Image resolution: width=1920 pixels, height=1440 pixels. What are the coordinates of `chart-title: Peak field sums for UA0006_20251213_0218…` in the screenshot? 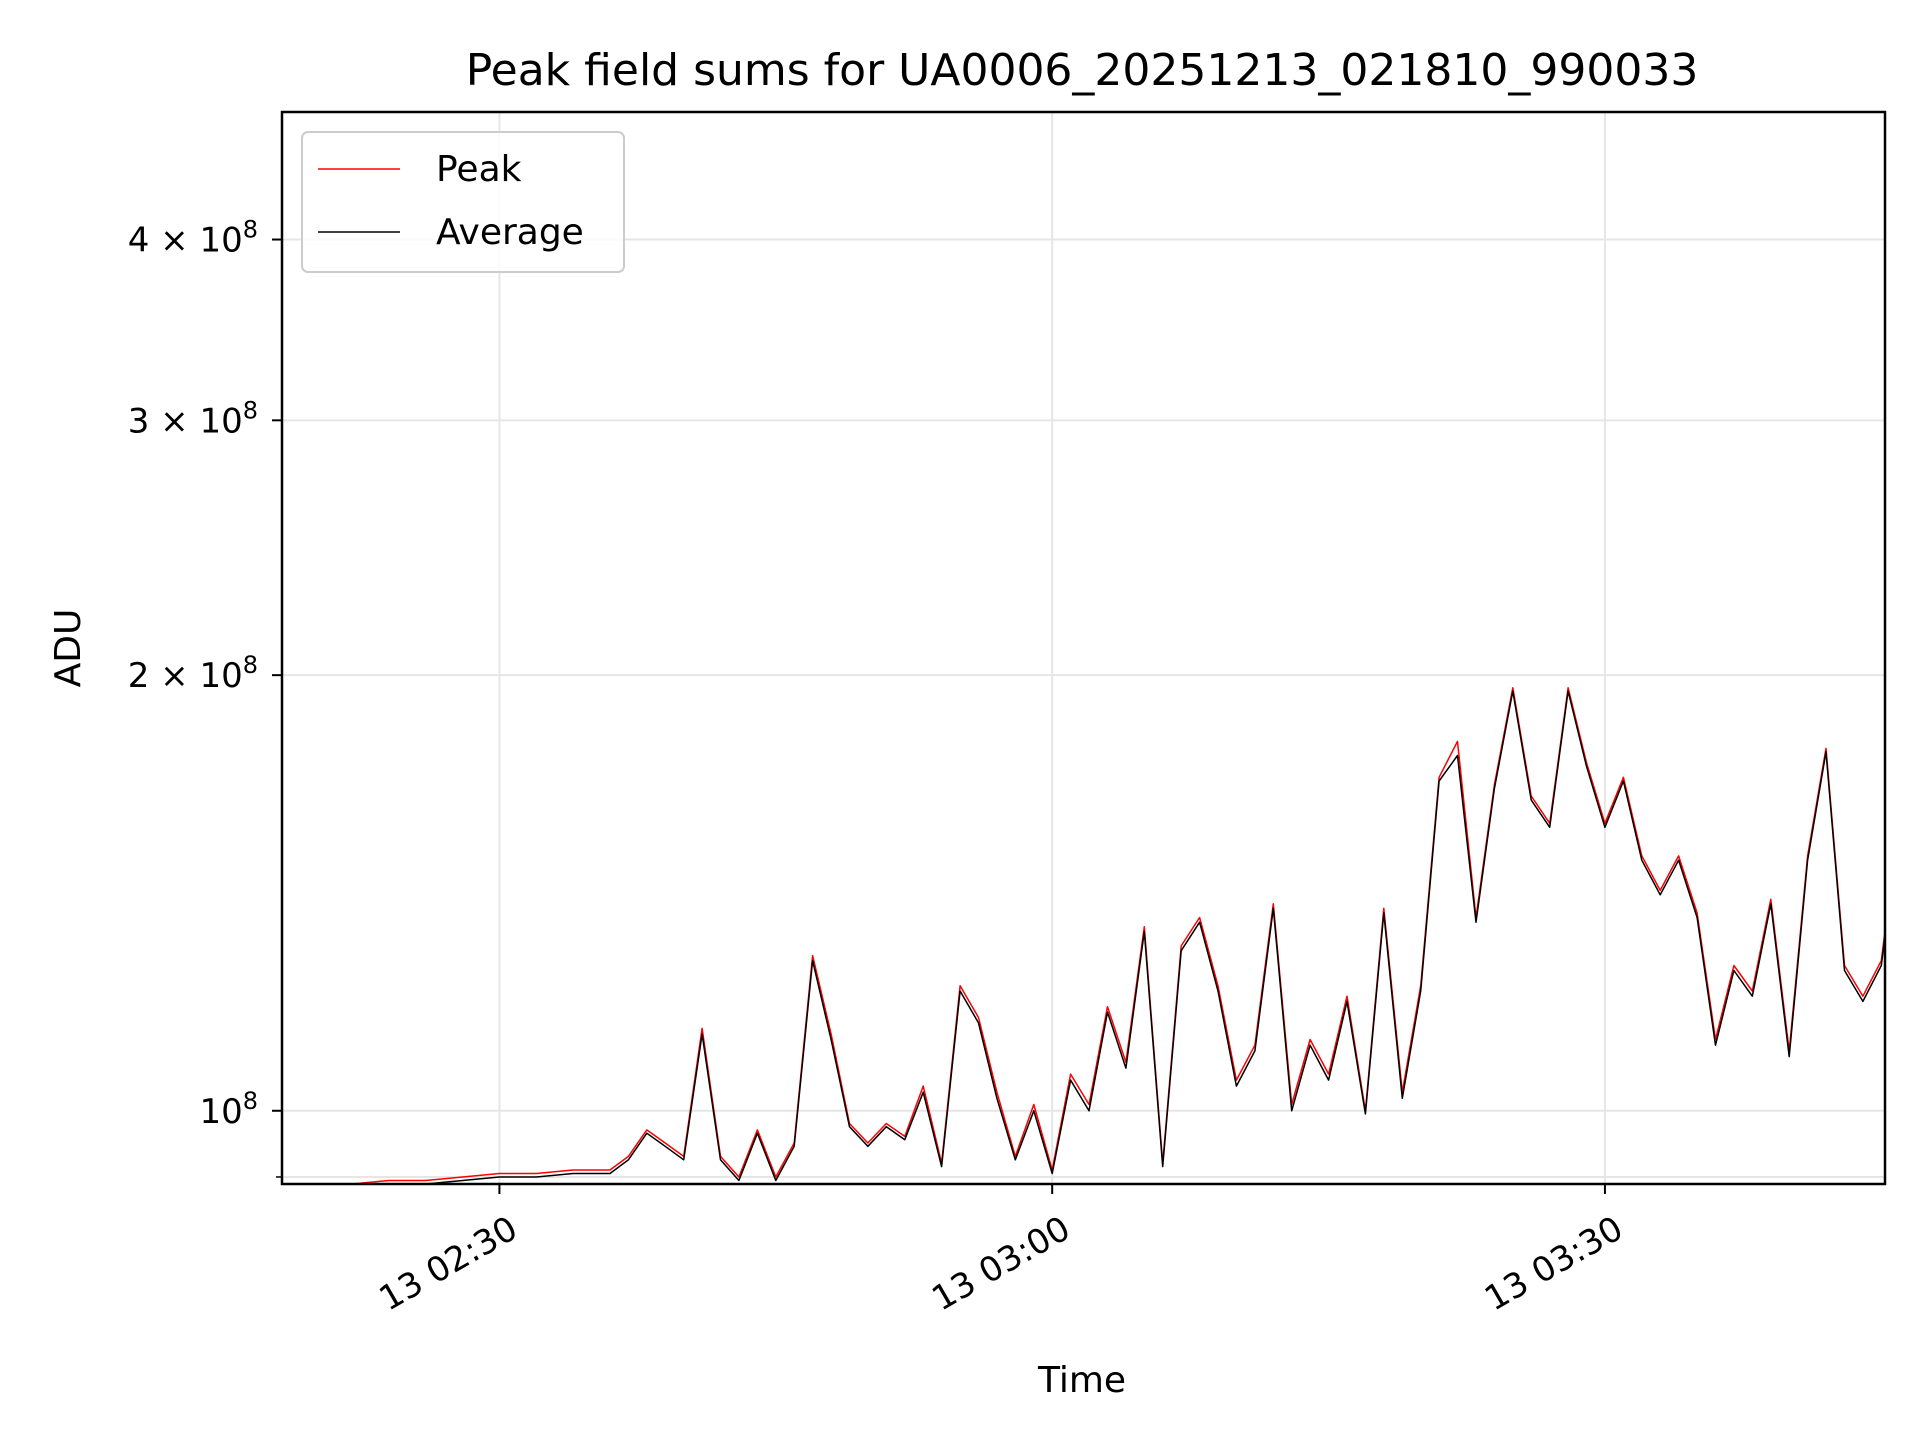 It's located at (1082, 70).